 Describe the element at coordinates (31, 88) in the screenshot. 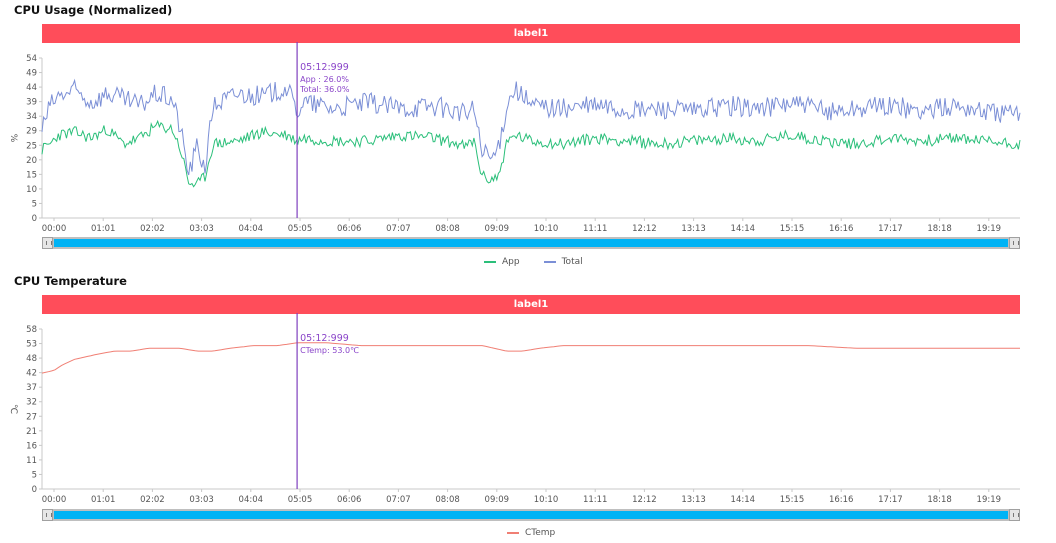

I see `y-tick-label: 44` at that location.